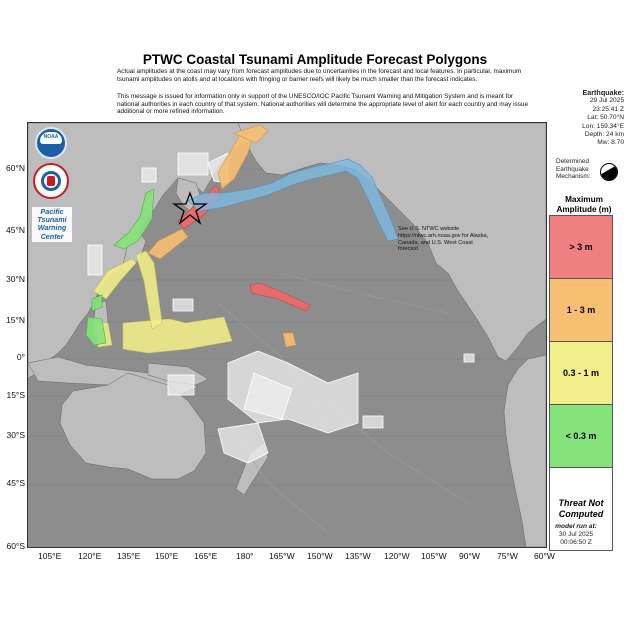  Describe the element at coordinates (603, 126) in the screenshot. I see `earthquake-lon: Lon: 159.34°E` at that location.